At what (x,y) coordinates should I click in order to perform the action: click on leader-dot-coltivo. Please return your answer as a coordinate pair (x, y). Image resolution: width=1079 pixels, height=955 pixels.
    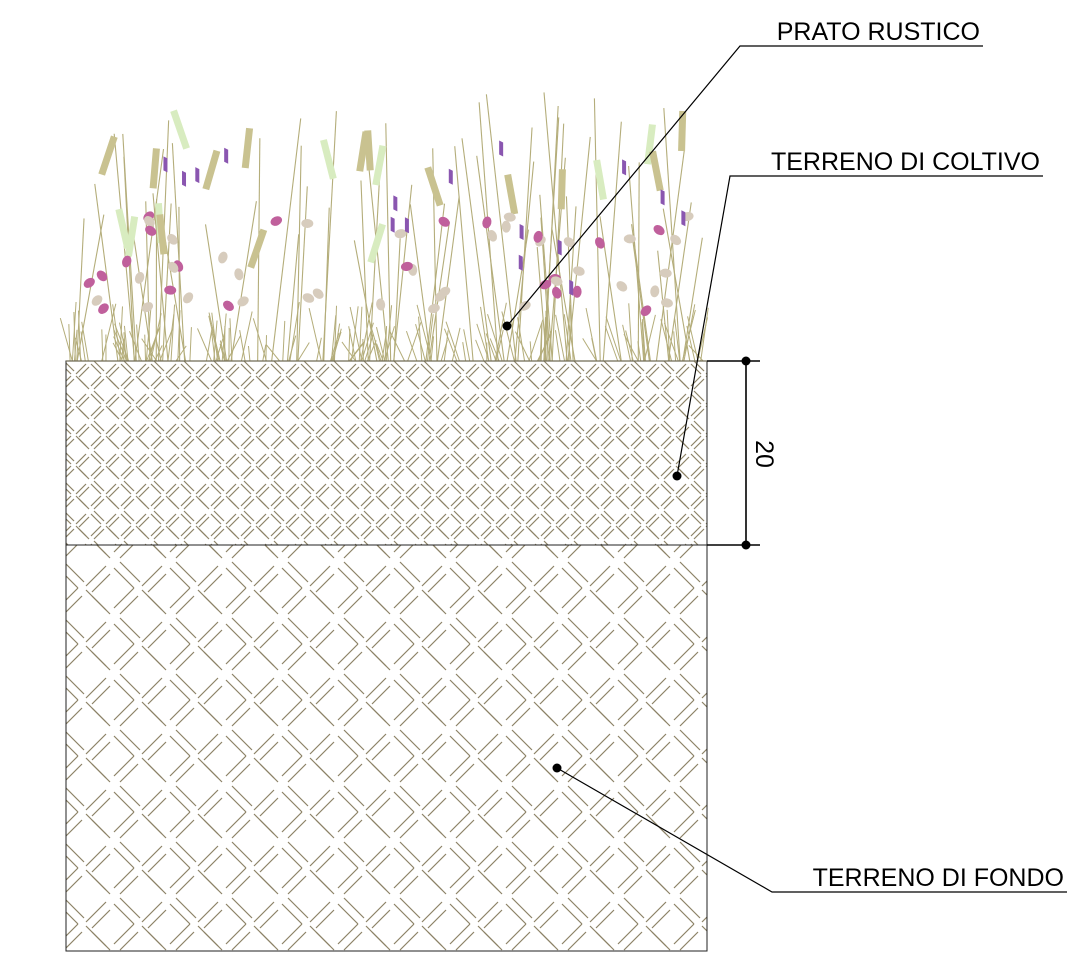
    Looking at the image, I should click on (677, 476).